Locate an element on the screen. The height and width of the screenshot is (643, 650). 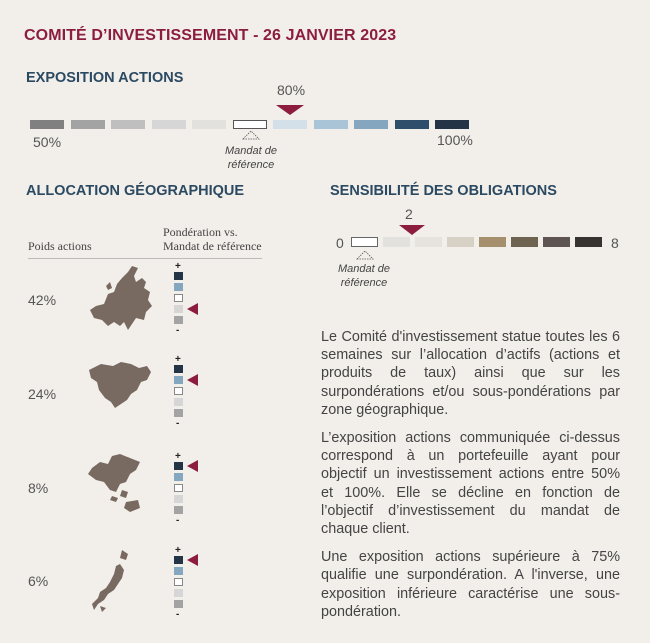
bonds-reference-label: Mandat de référence is located at coordinates (364, 276).